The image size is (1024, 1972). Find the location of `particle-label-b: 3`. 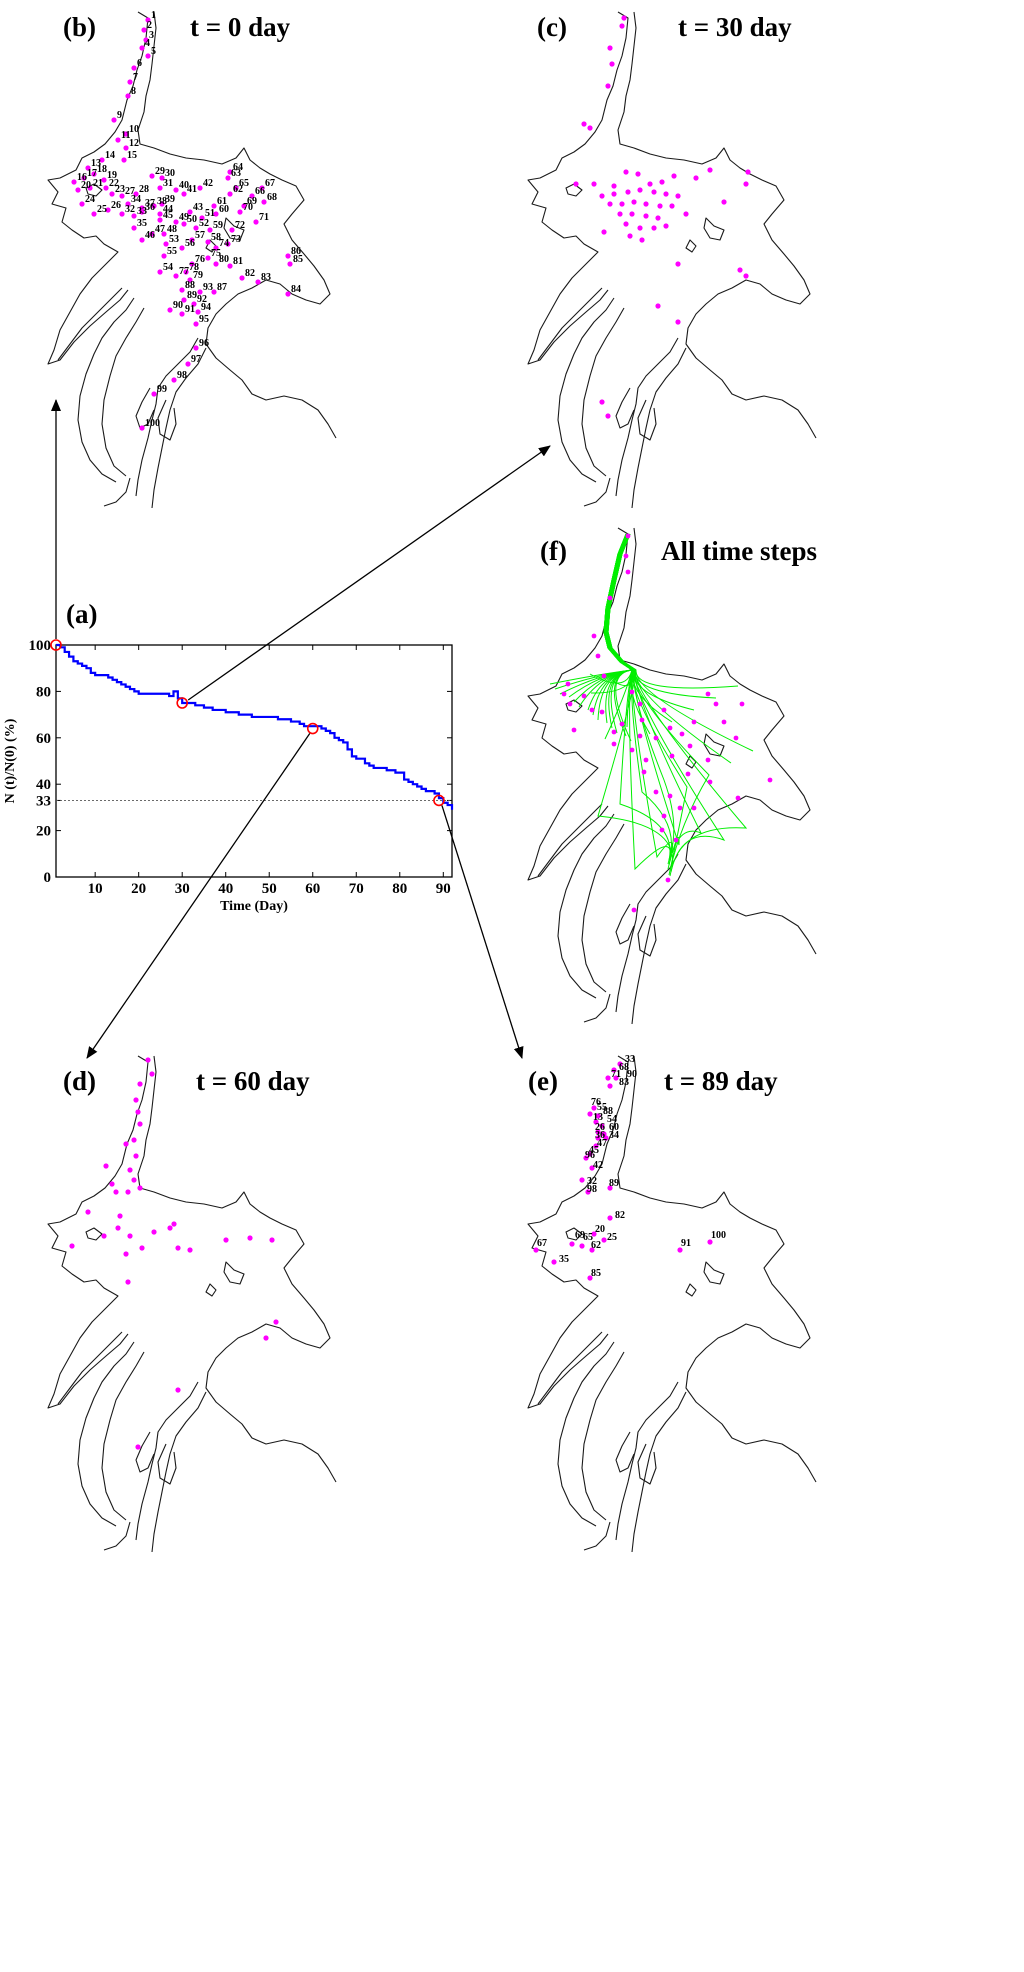

particle-label-b: 3 is located at coordinates (151, 35).